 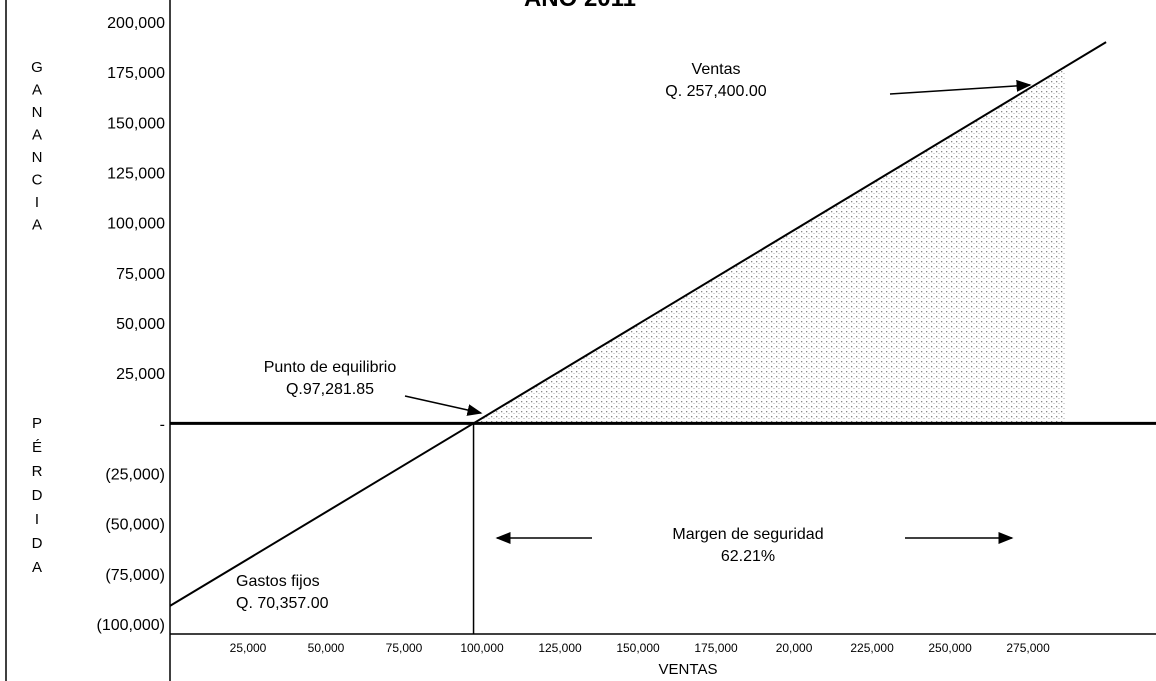 What do you see at coordinates (330, 389) in the screenshot?
I see `annotation-text: Q.97,281.85` at bounding box center [330, 389].